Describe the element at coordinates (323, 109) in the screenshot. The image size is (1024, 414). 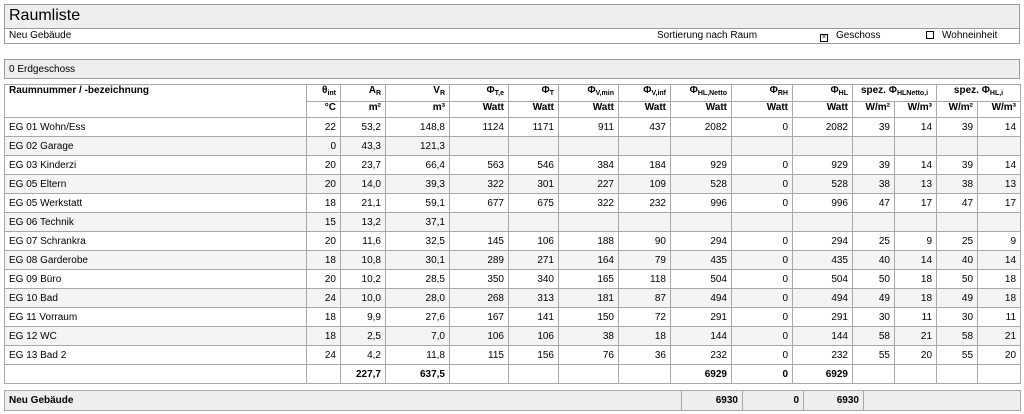
I see `unit-theta: °C` at that location.